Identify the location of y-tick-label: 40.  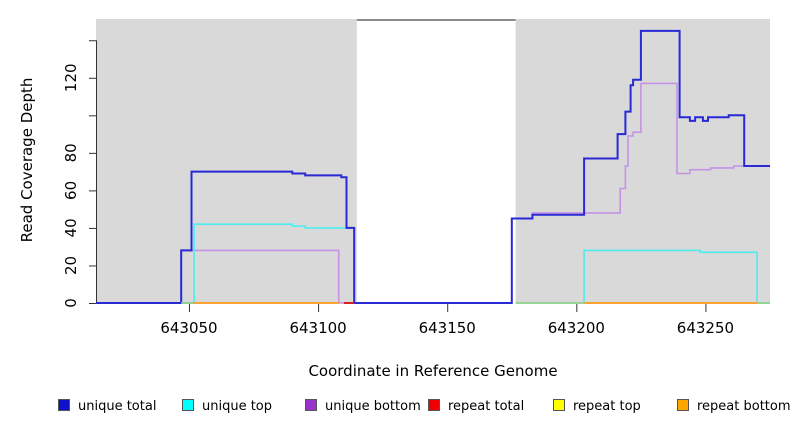
(71, 227).